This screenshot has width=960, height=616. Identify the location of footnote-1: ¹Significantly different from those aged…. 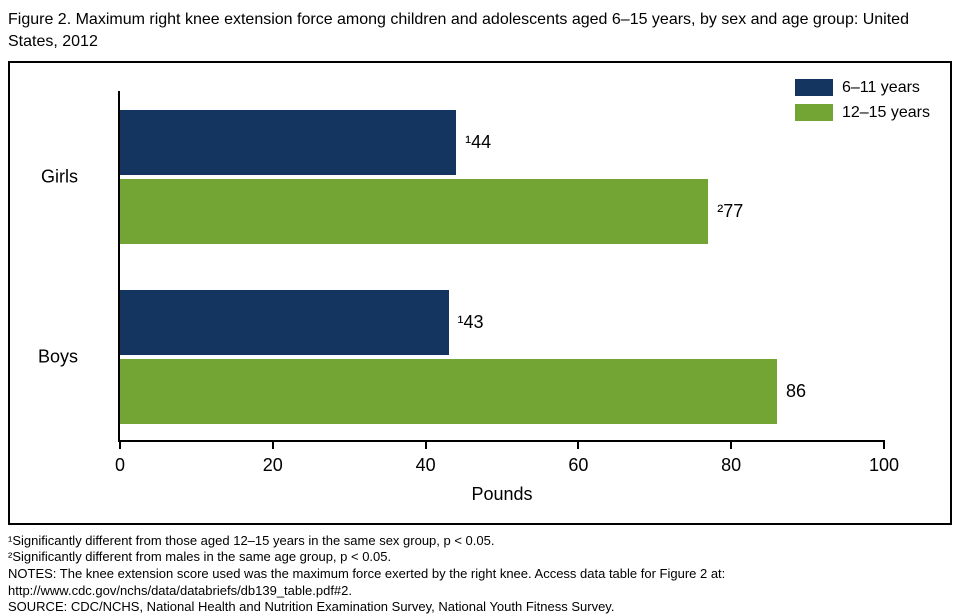
(251, 540).